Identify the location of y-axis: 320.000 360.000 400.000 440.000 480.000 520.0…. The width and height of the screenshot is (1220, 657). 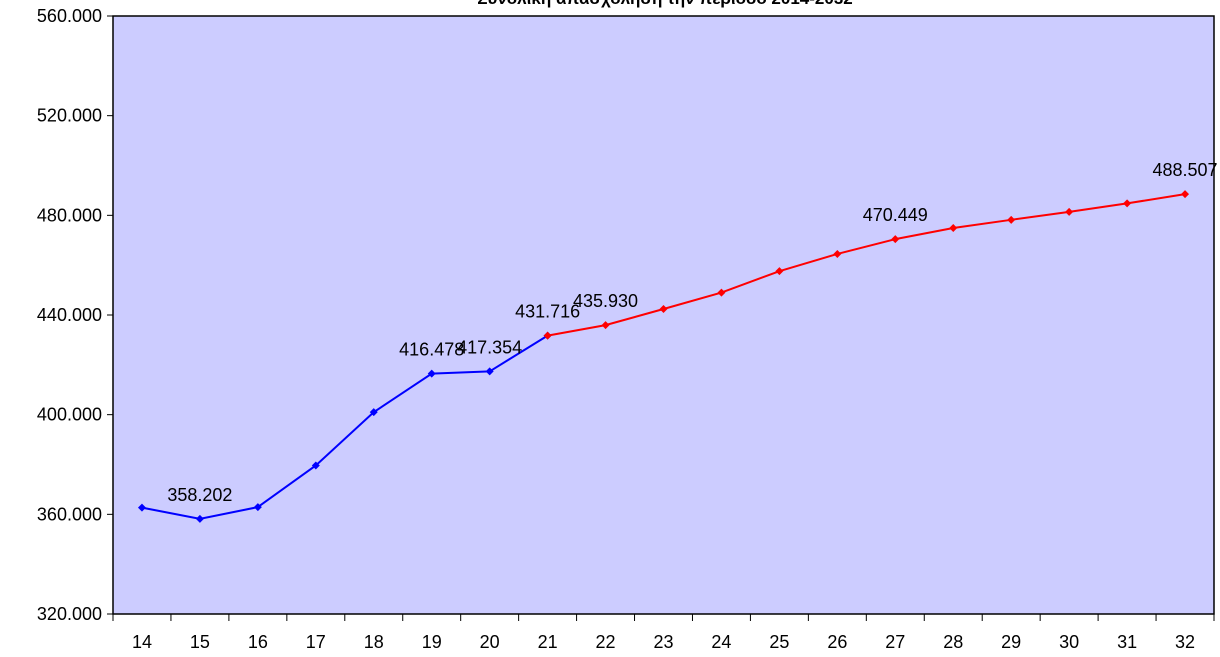
(75, 315).